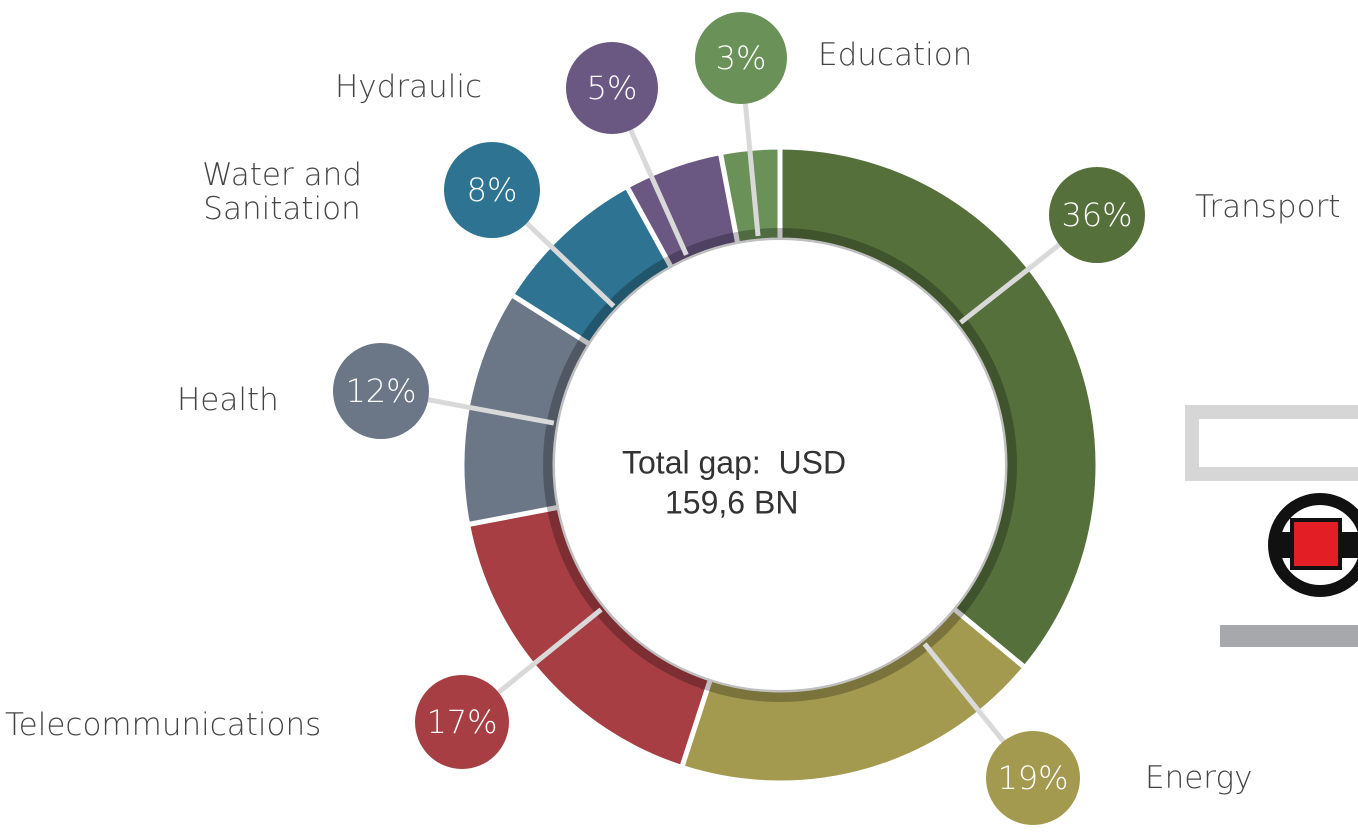 Image resolution: width=1358 pixels, height=832 pixels. What do you see at coordinates (408, 87) in the screenshot?
I see `category-label: Hydraulic` at bounding box center [408, 87].